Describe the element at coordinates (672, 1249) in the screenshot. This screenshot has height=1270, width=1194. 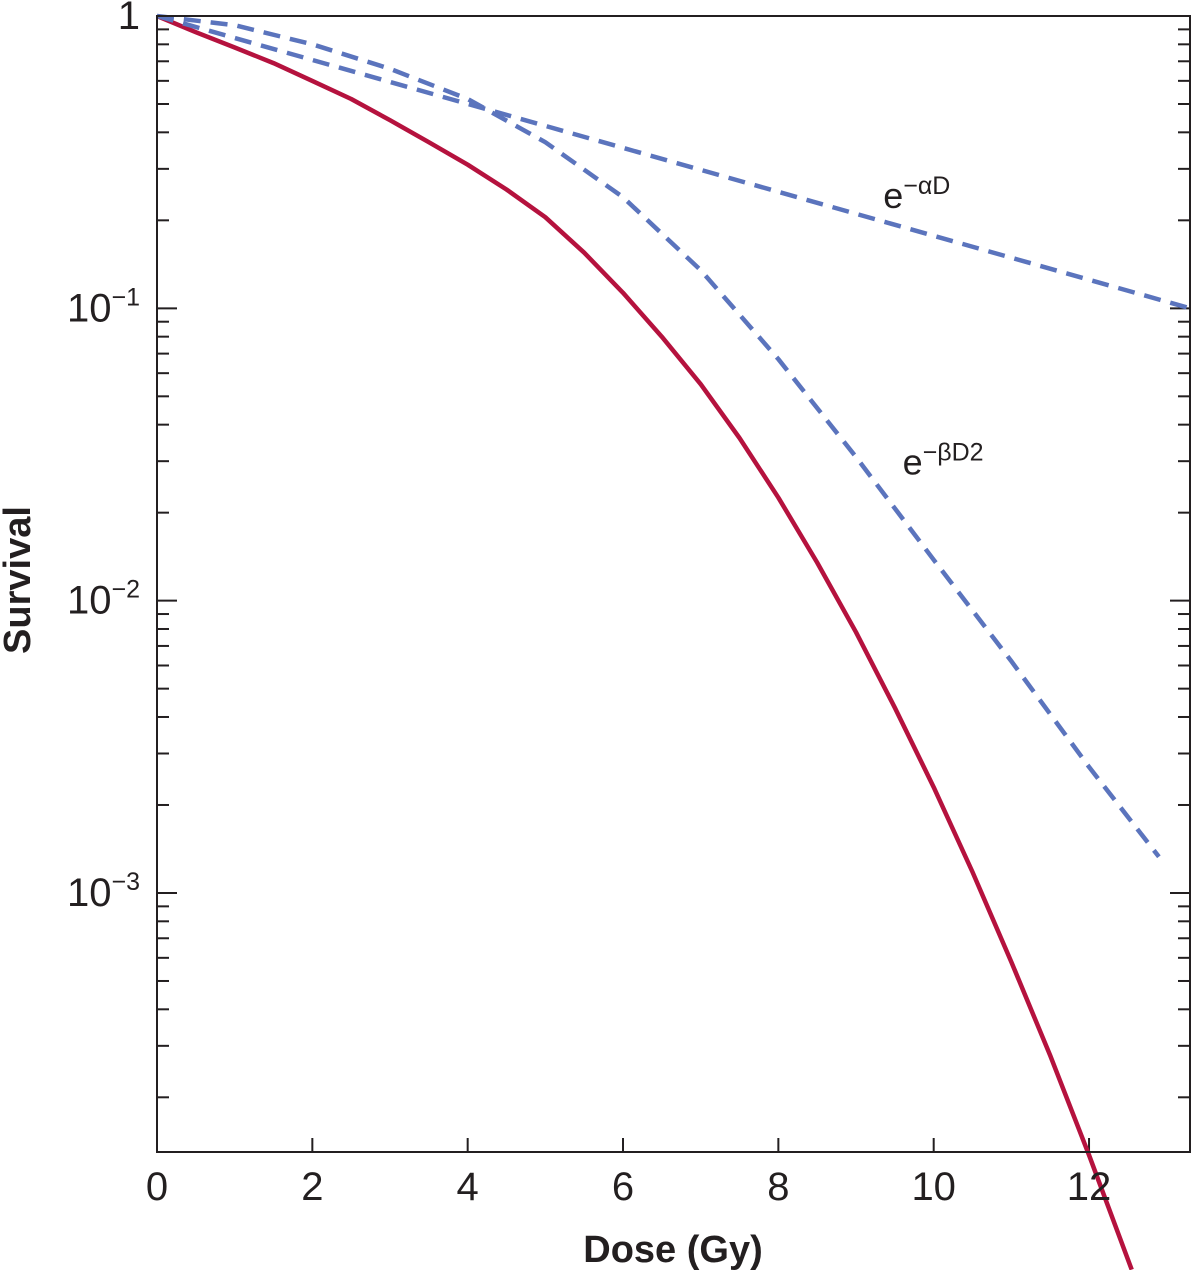
I see `x-axis-title: Dose (Gy)` at that location.